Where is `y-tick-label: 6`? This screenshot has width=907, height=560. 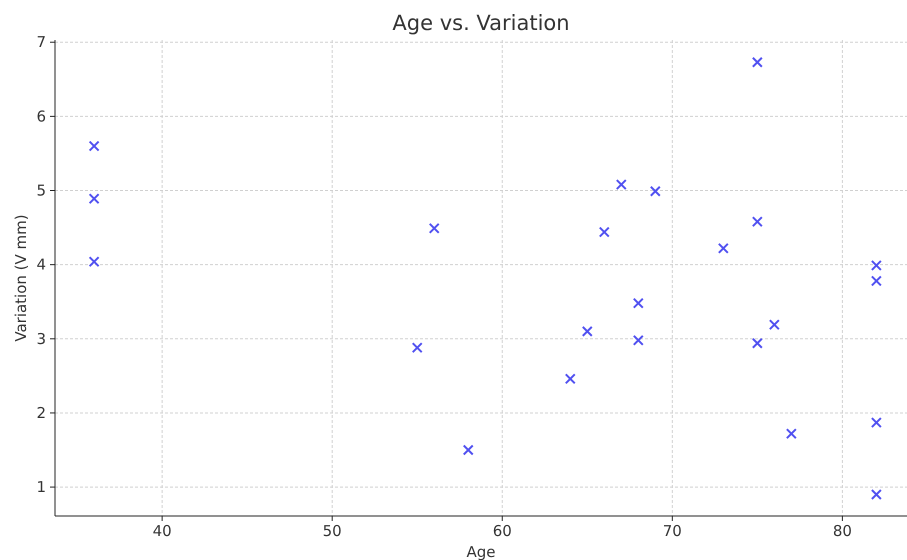
y-tick-label: 6 is located at coordinates (41, 116).